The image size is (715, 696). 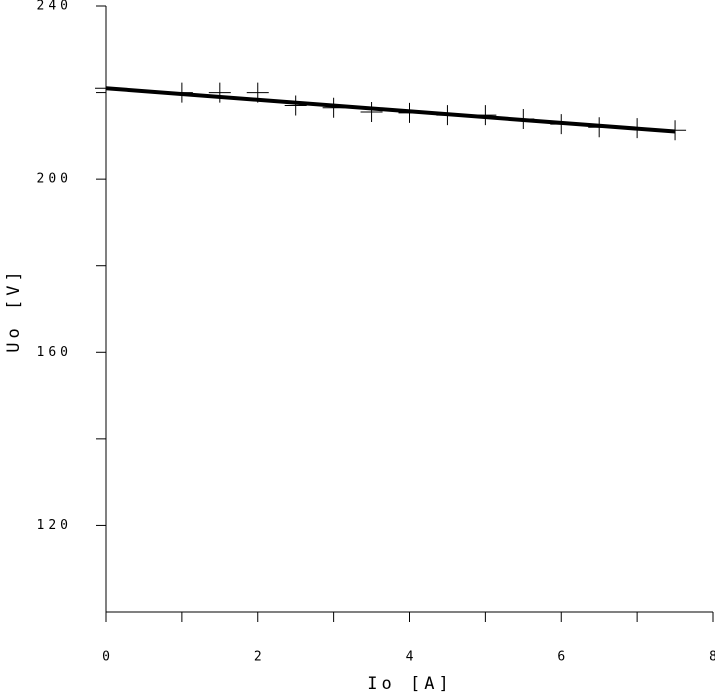 I want to click on fit-line, so click(x=390, y=110).